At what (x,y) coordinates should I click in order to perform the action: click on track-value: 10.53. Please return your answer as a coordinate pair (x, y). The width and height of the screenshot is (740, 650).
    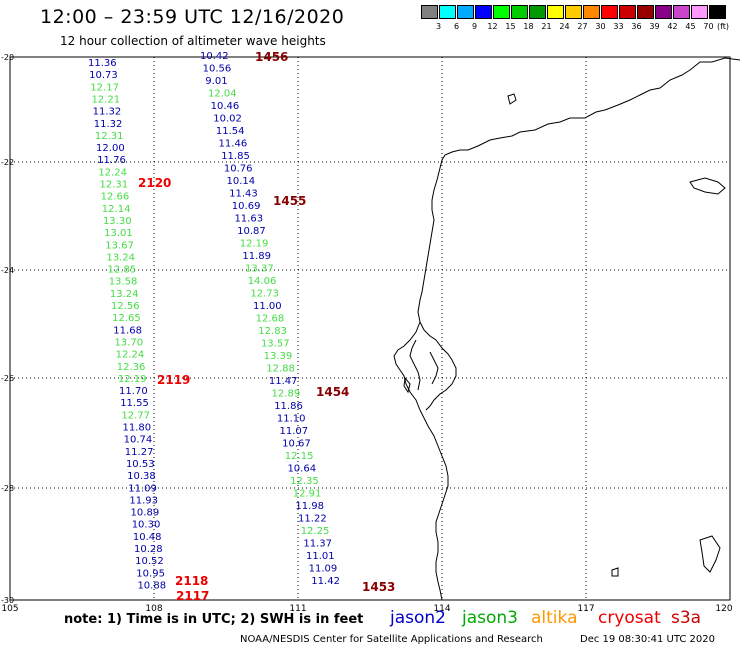
    Looking at the image, I should click on (140, 464).